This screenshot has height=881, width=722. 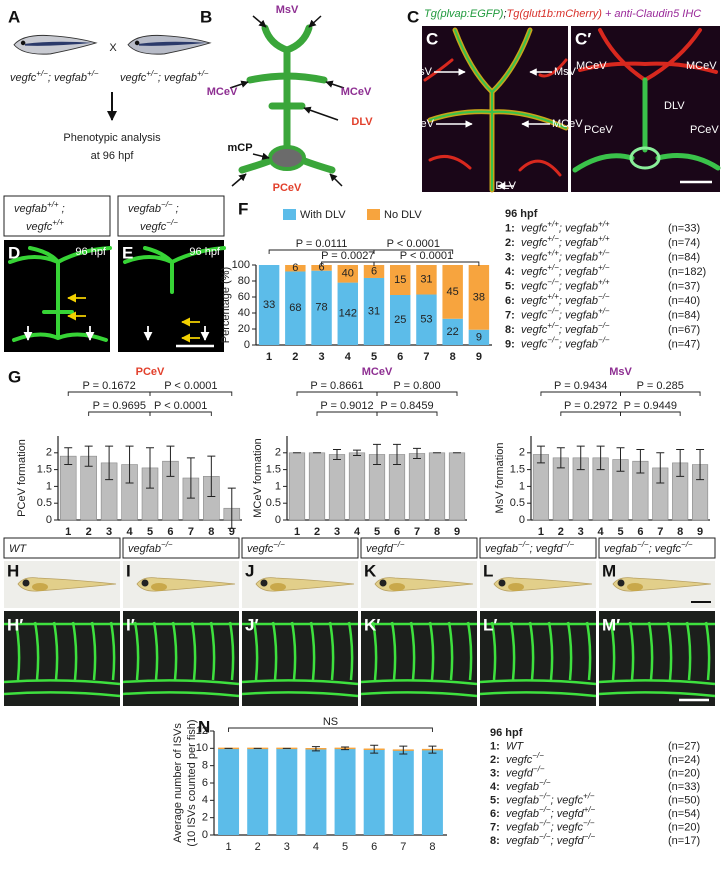 I want to click on panel-label: F, so click(x=243, y=208).